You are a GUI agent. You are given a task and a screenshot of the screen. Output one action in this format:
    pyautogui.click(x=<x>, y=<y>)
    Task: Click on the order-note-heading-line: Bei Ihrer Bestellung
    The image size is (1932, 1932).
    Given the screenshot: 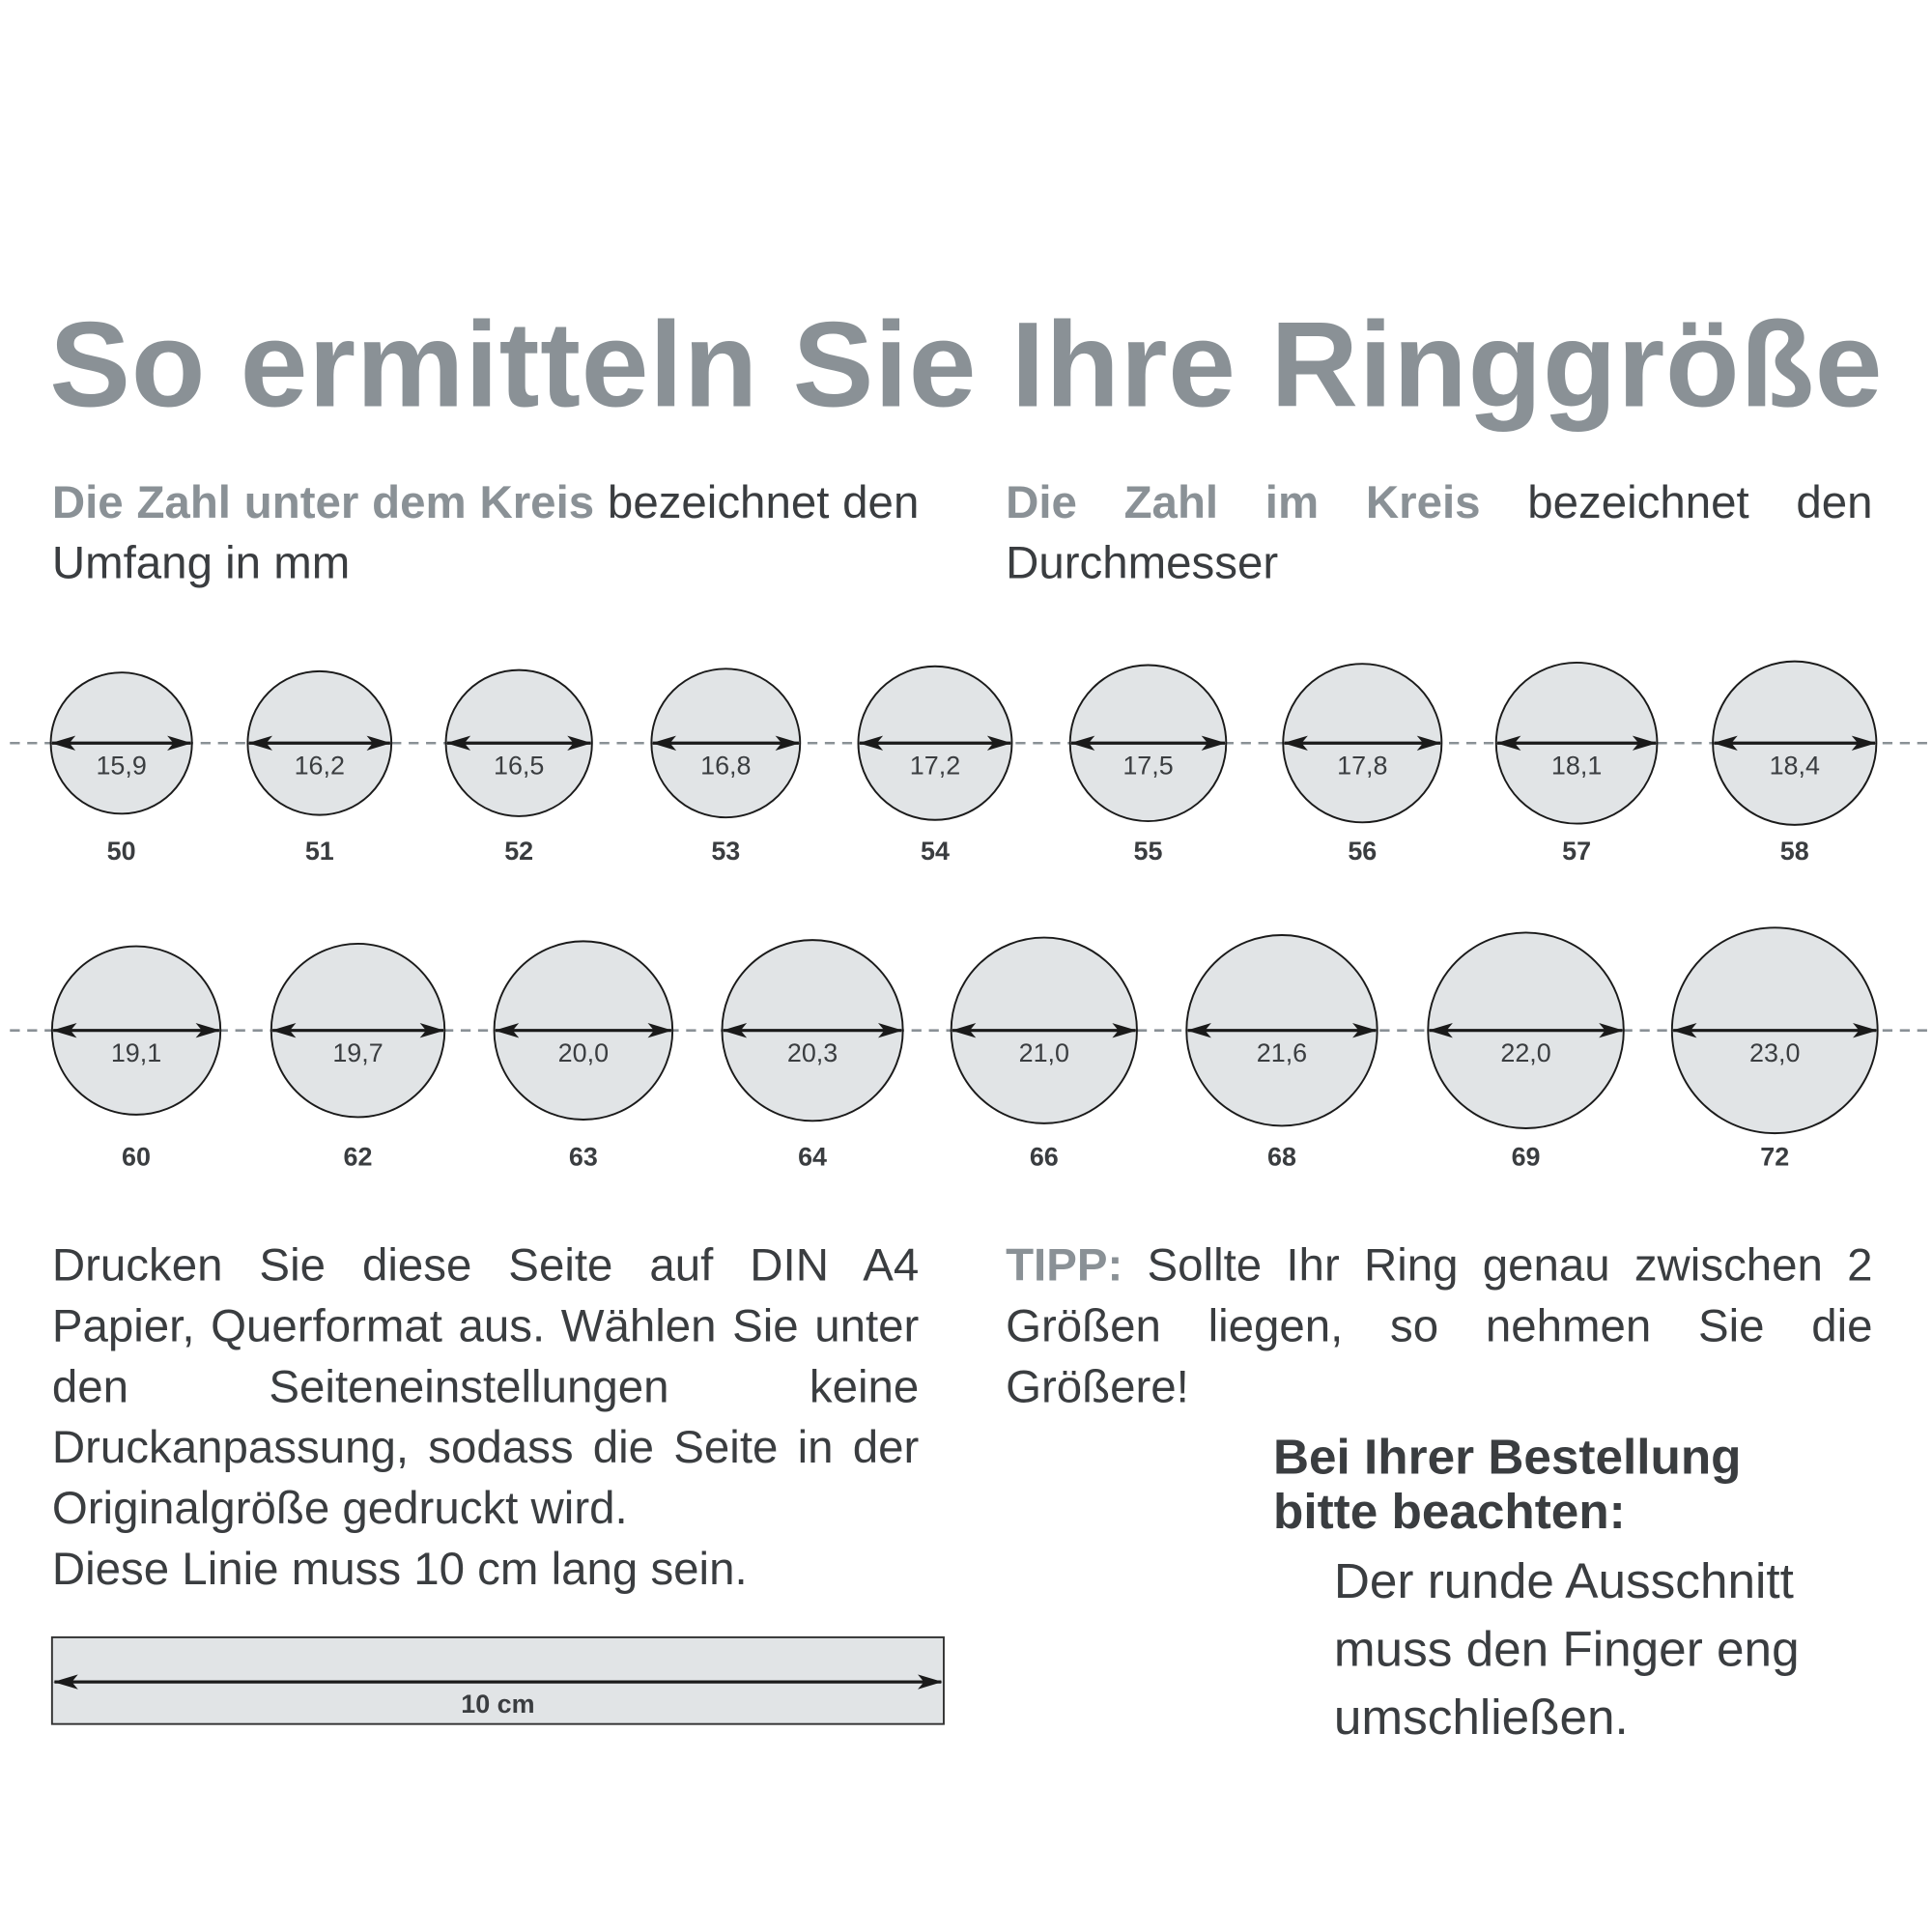 What is the action you would take?
    pyautogui.click(x=1507, y=1458)
    